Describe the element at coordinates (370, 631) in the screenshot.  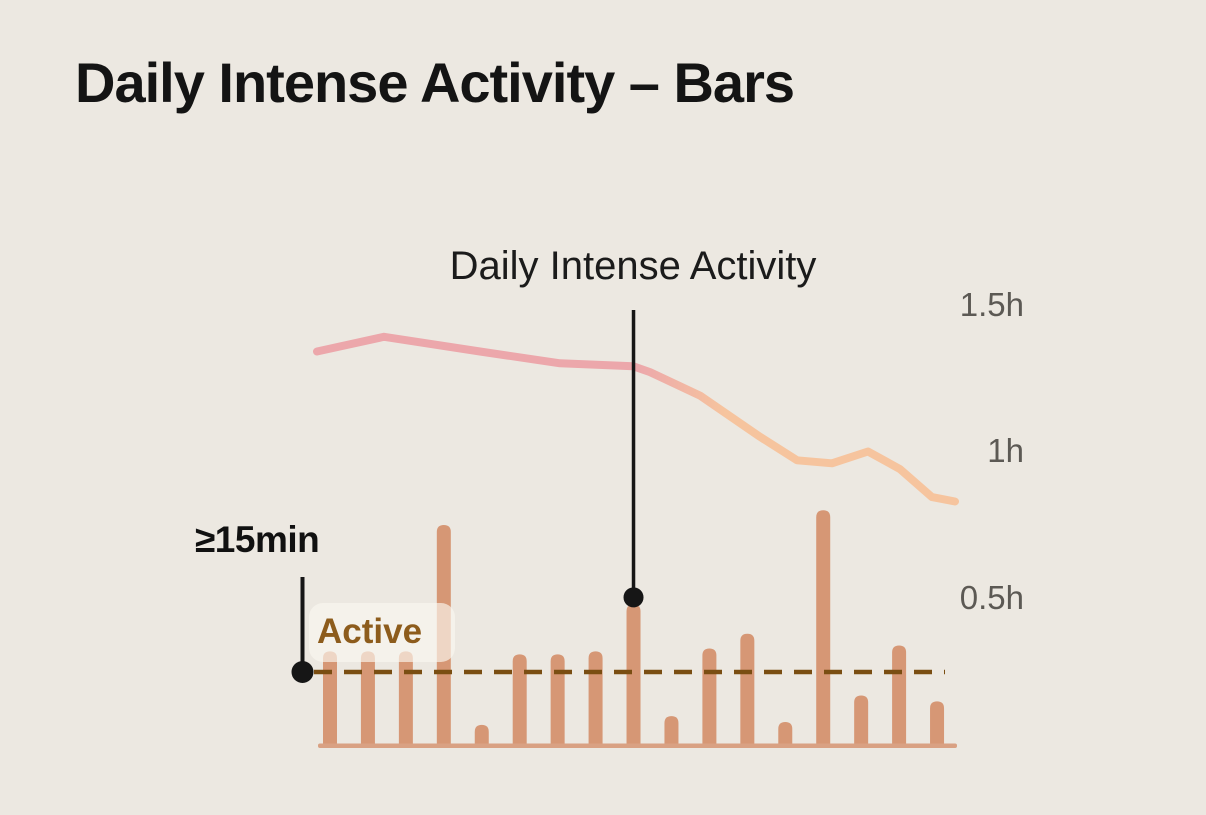
I see `active-badge-label: Active` at that location.